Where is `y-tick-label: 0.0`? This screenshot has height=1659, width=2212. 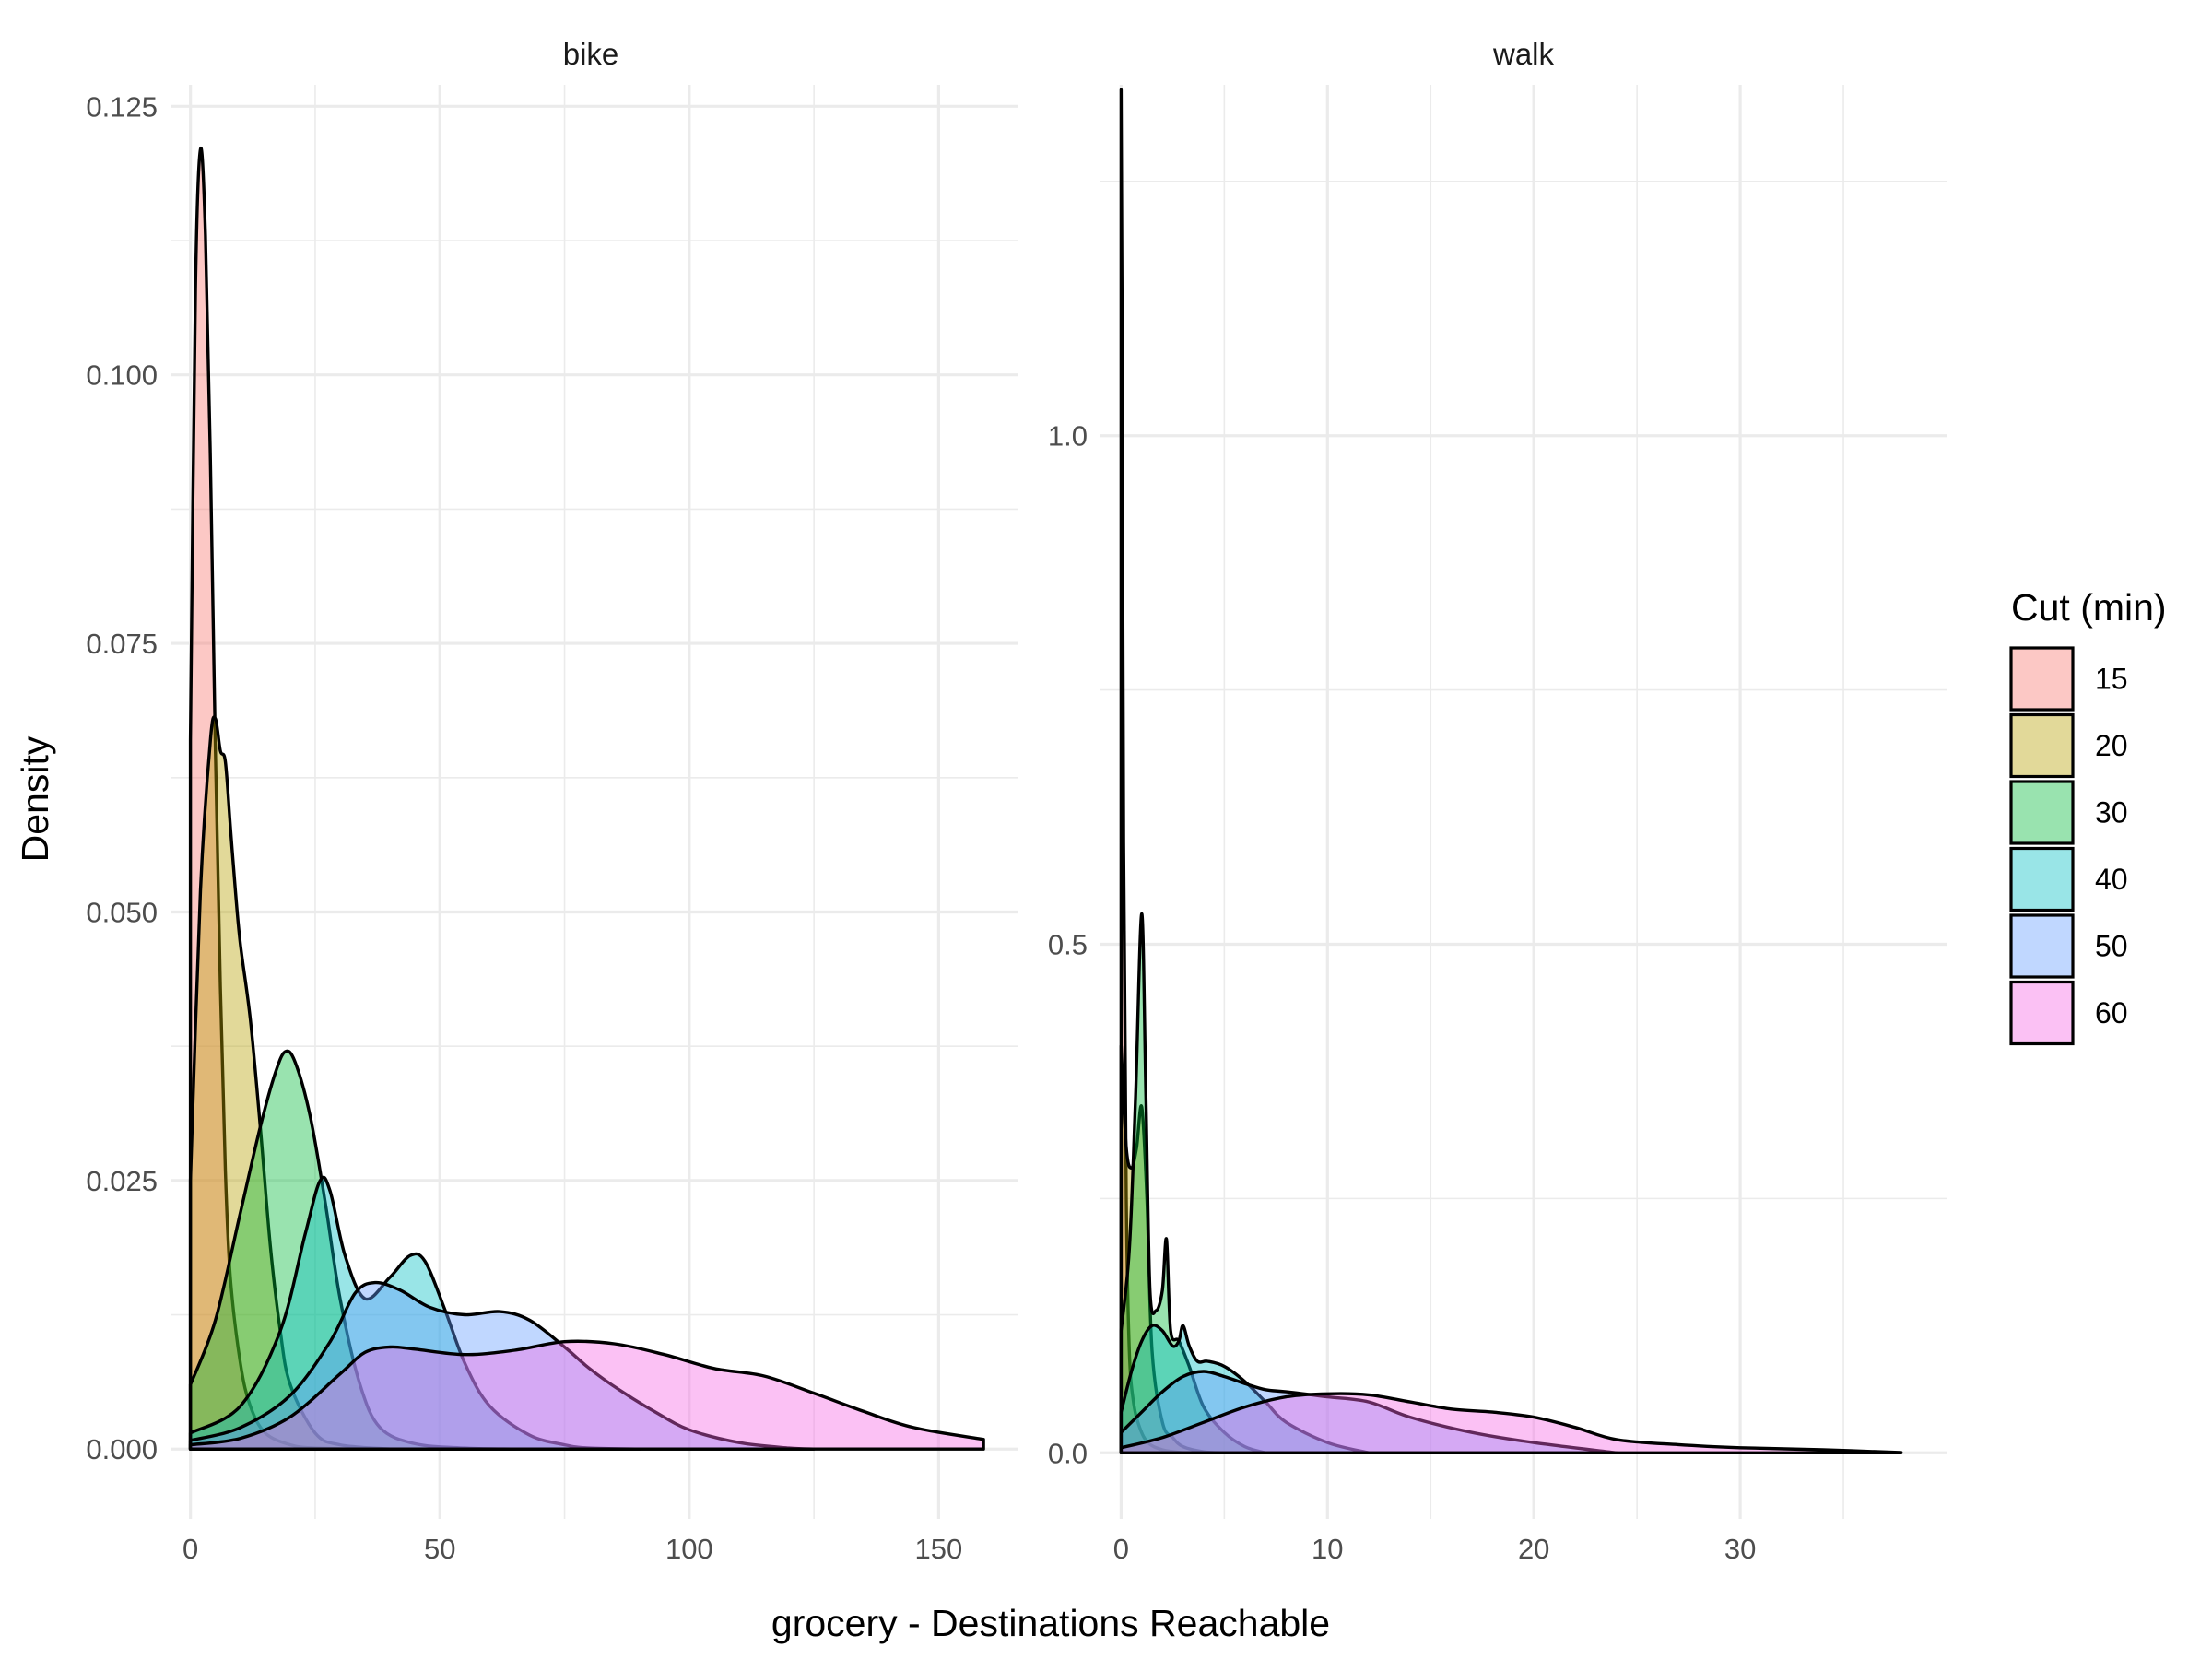
y-tick-label: 0.0 is located at coordinates (1068, 1453).